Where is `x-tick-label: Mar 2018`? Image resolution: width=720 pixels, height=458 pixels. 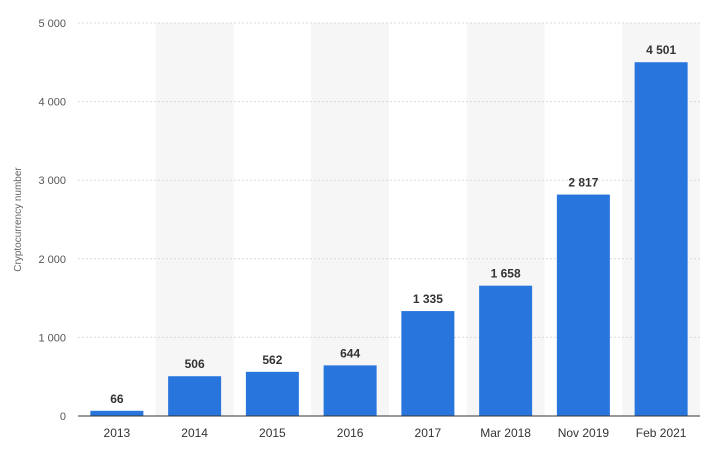 x-tick-label: Mar 2018 is located at coordinates (505, 433).